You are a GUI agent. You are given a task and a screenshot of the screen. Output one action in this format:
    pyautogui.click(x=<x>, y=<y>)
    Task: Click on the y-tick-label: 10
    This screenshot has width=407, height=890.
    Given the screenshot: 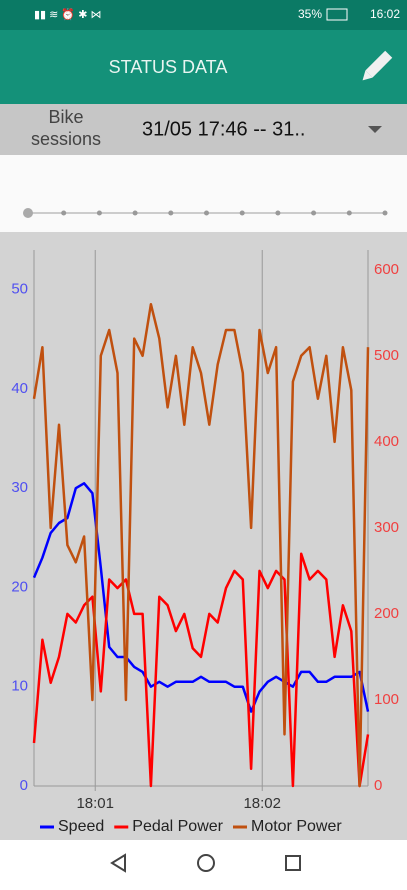 What is the action you would take?
    pyautogui.click(x=19, y=686)
    